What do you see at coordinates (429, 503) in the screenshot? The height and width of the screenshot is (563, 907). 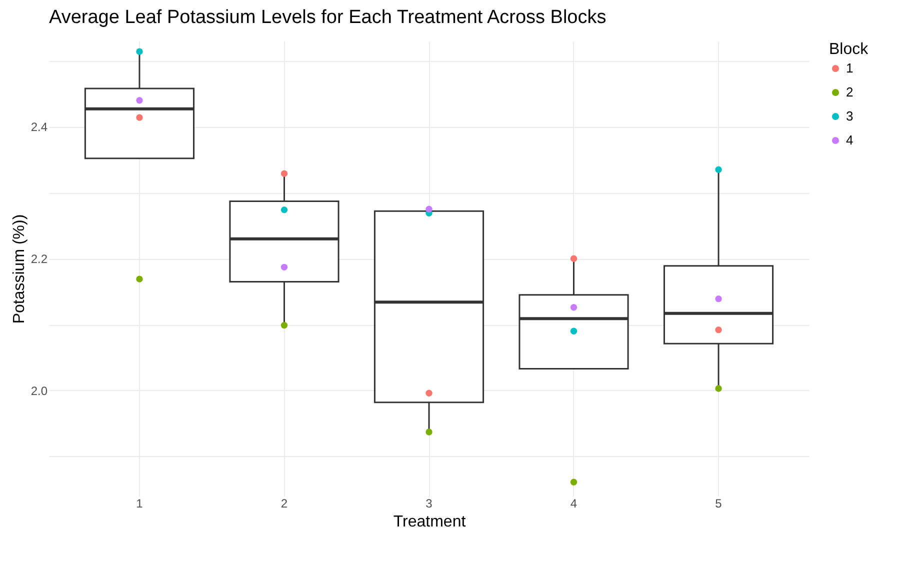 I see `x-tick-label: 3` at bounding box center [429, 503].